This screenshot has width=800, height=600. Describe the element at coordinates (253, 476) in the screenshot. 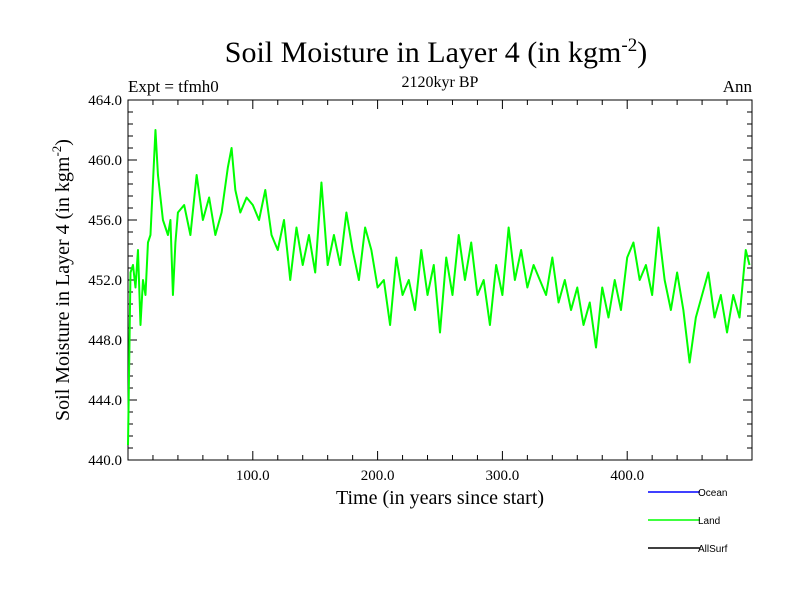

I see `x-tick-label: 100.0` at that location.